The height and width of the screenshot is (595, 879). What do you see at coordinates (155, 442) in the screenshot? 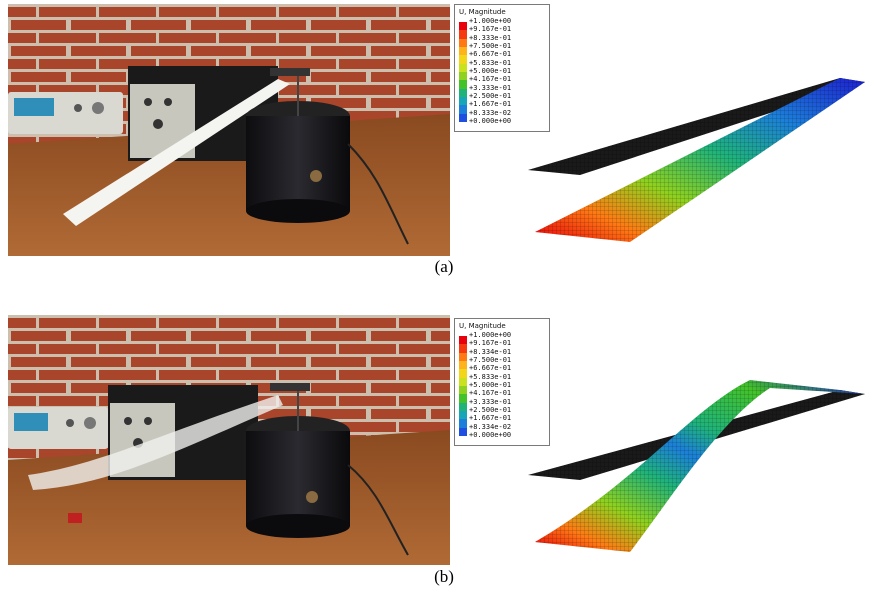
I see `vibrating-beam` at bounding box center [155, 442].